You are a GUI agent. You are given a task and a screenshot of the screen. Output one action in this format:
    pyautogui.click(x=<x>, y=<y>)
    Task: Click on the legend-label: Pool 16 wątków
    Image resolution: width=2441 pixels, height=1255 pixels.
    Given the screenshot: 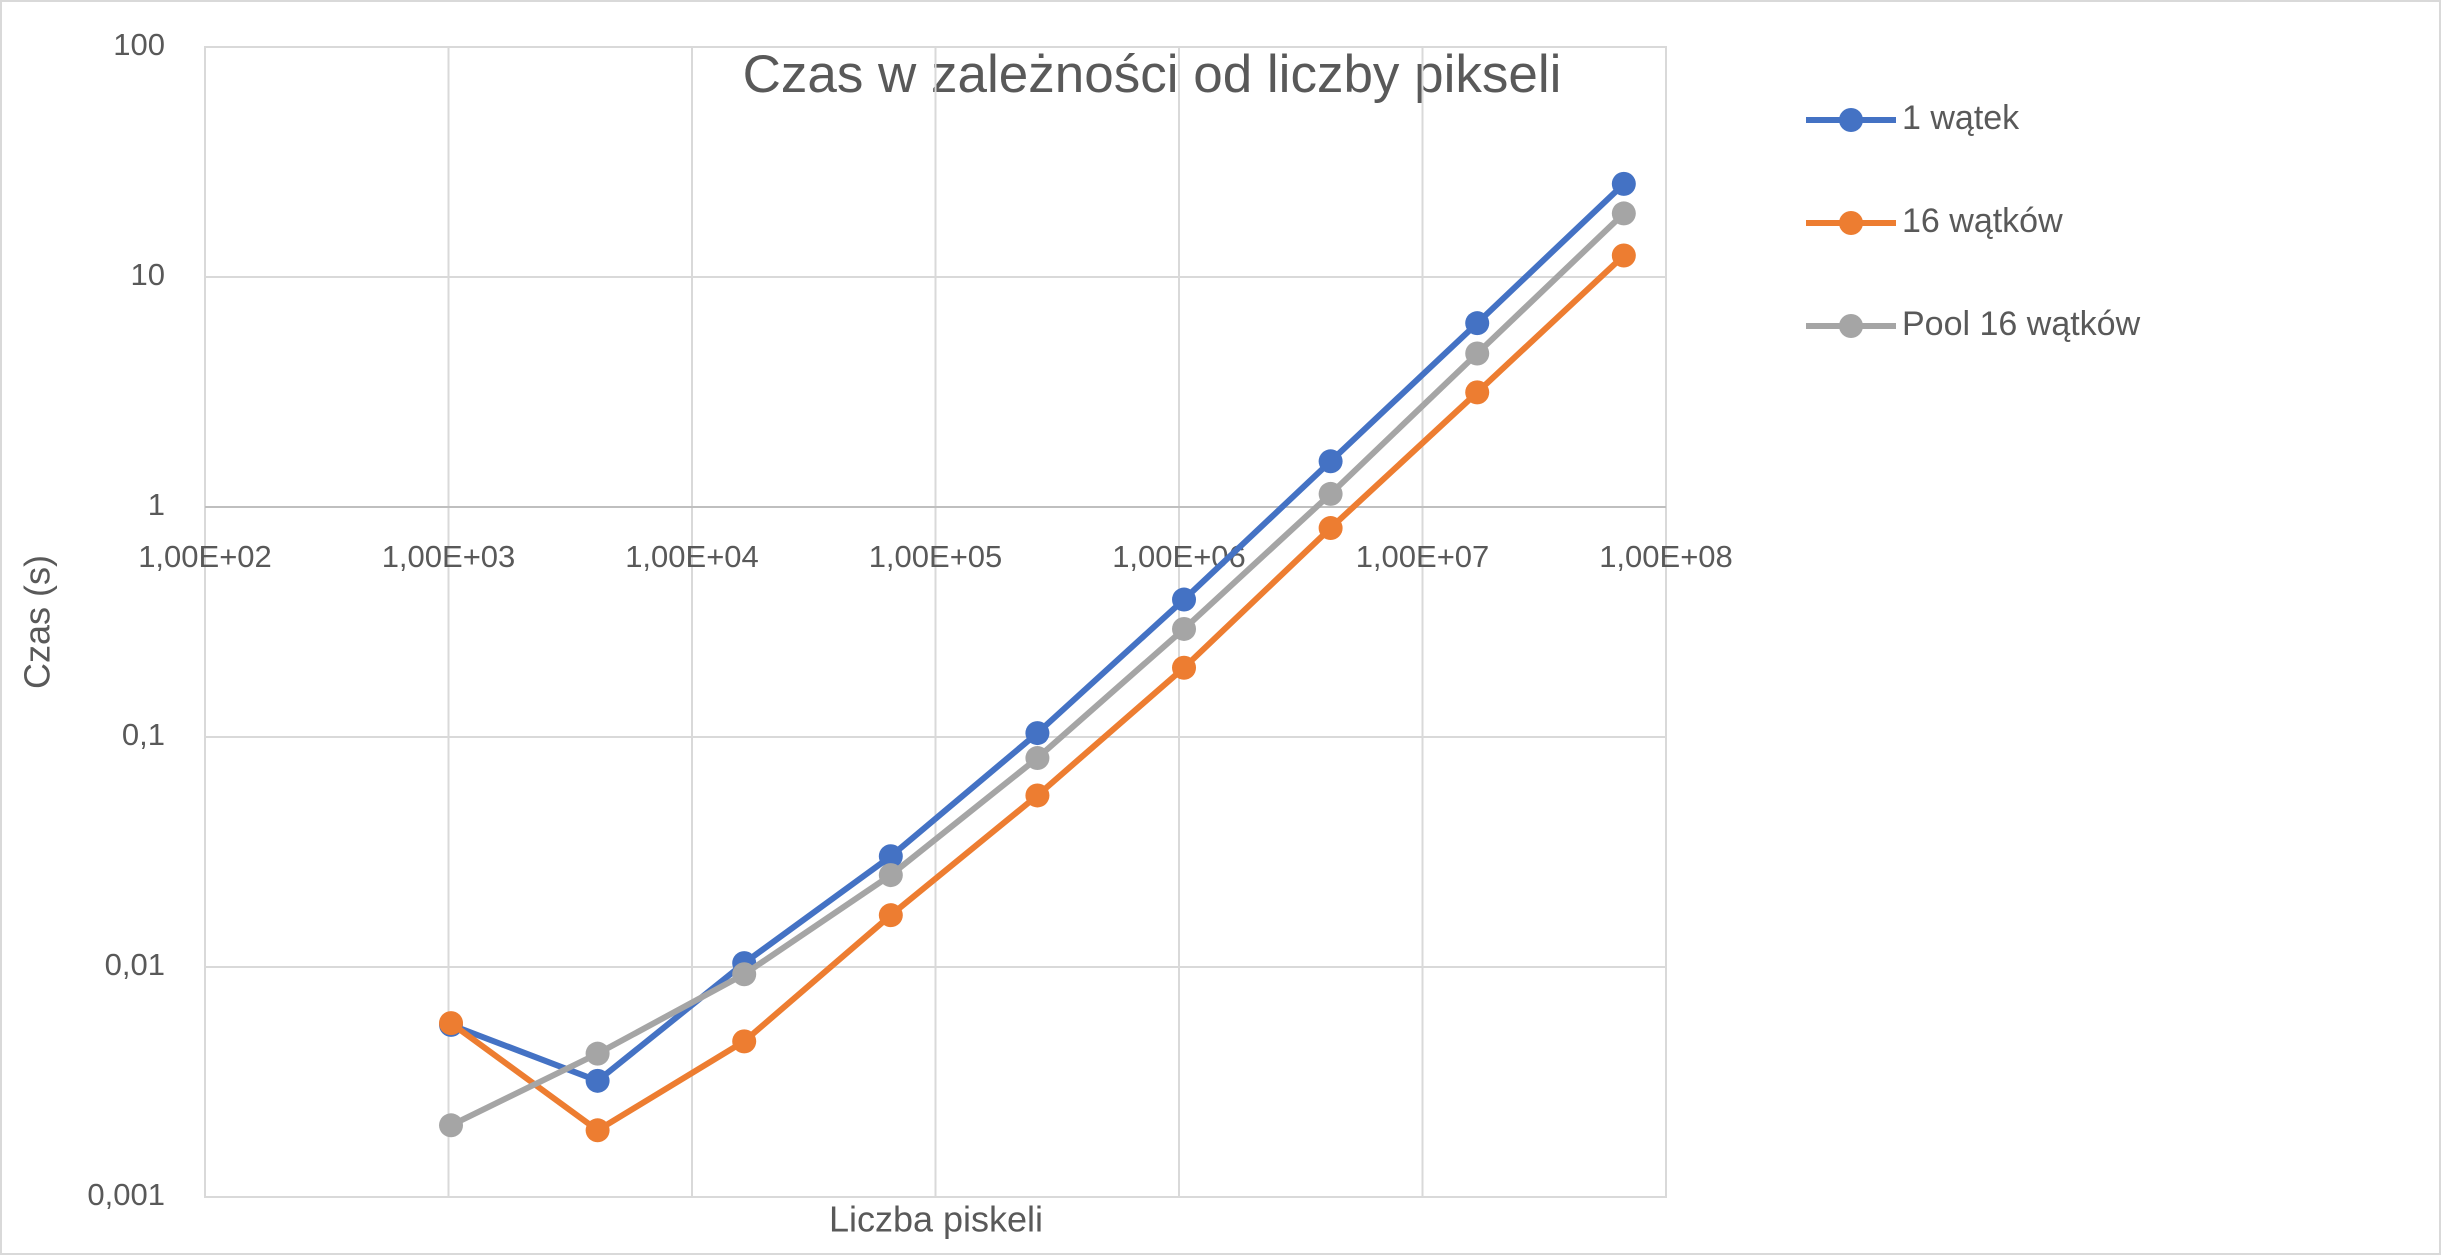 What is the action you would take?
    pyautogui.click(x=2021, y=324)
    